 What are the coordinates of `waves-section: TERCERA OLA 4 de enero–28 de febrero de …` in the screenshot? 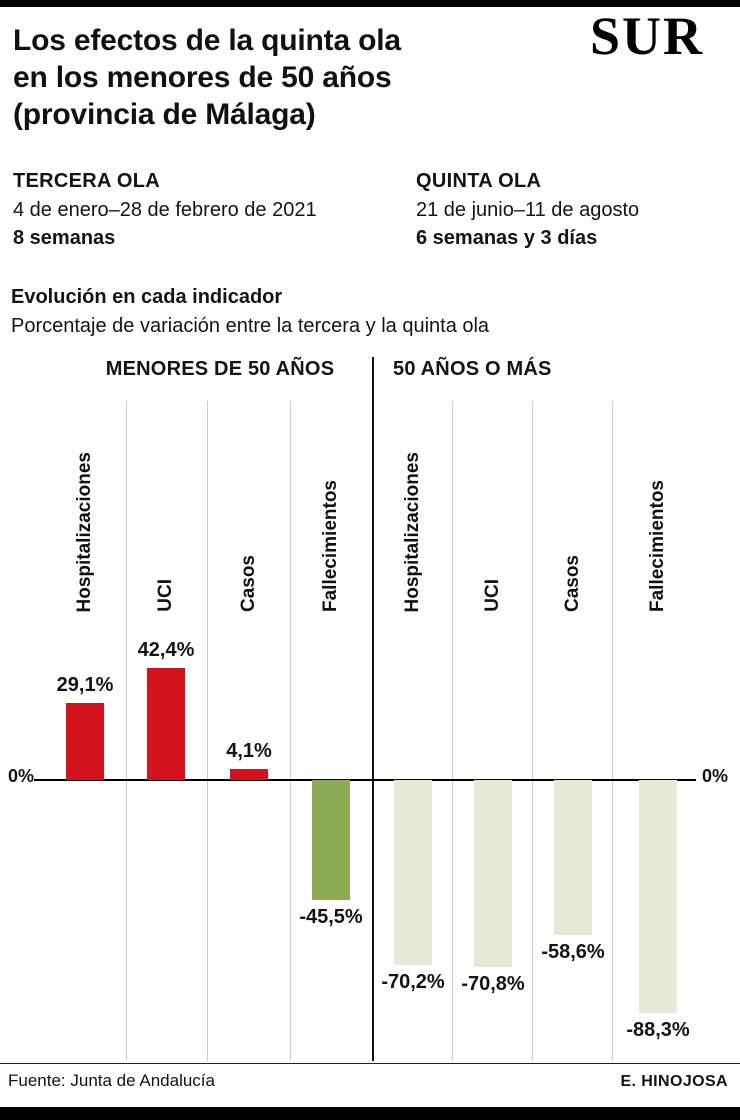 It's located at (376, 210).